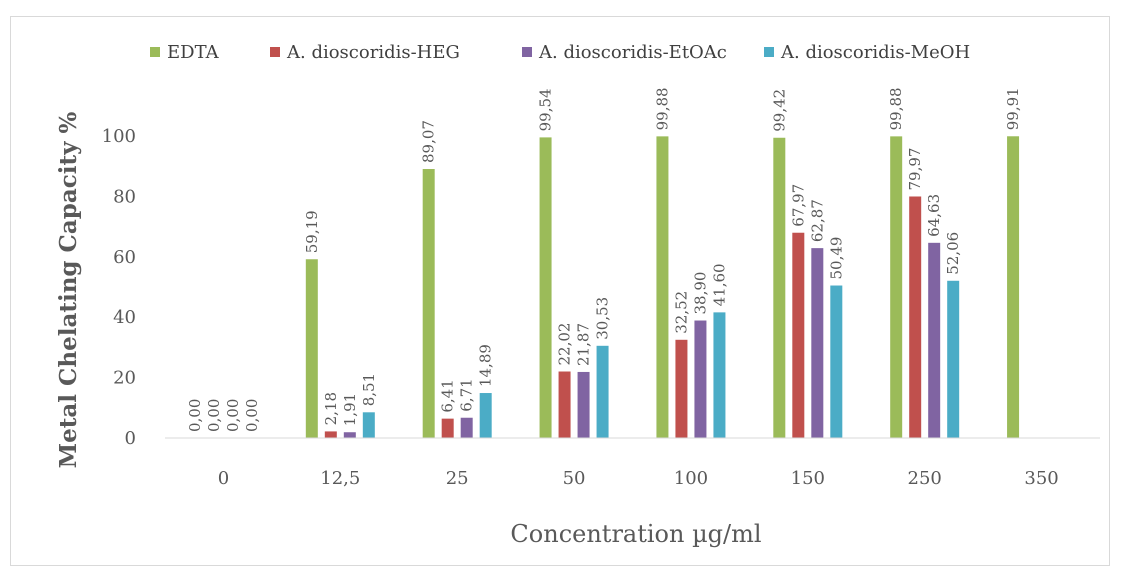 The height and width of the screenshot is (572, 1124). Describe the element at coordinates (934, 215) in the screenshot. I see `data-label: 64,63` at that location.